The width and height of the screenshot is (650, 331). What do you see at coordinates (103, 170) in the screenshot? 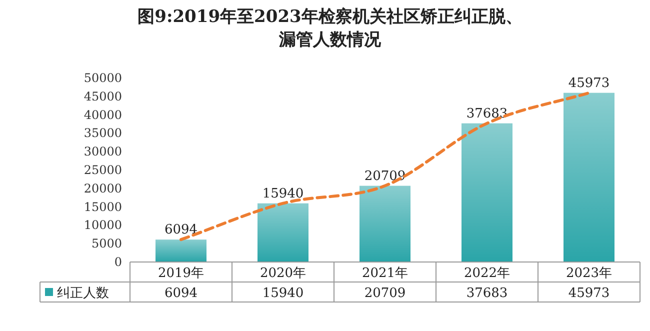
I see `y-tick-label: 25000` at bounding box center [103, 170].